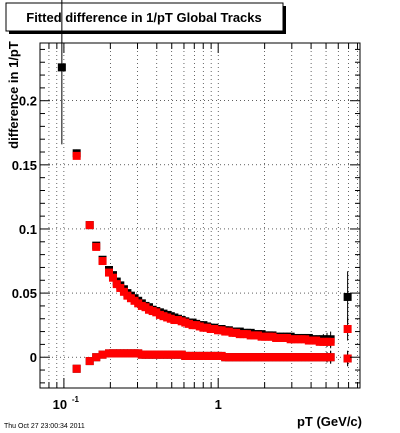  Describe the element at coordinates (24, 293) in the screenshot. I see `y-tick-label: 0.05` at that location.